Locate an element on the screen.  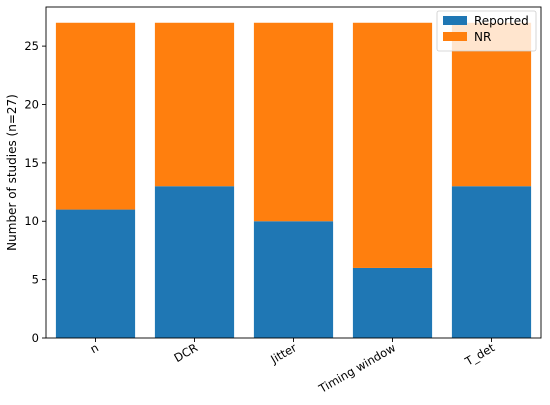
y-tick-label: 10 is located at coordinates (31, 221).